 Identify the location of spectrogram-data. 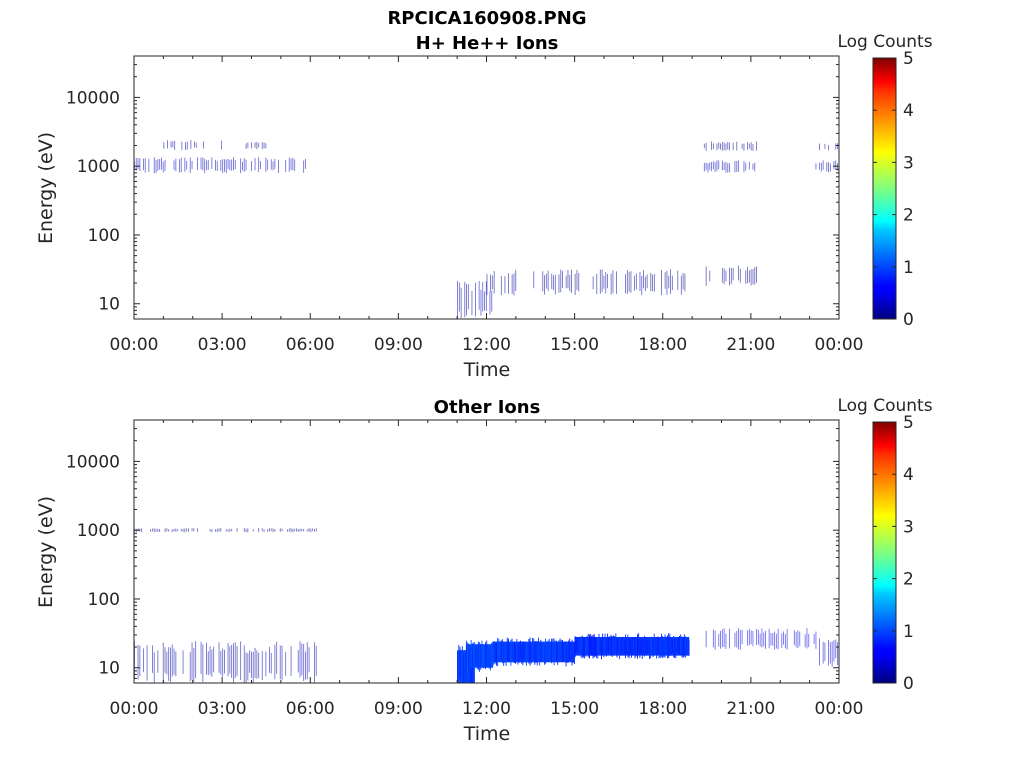
(486, 605).